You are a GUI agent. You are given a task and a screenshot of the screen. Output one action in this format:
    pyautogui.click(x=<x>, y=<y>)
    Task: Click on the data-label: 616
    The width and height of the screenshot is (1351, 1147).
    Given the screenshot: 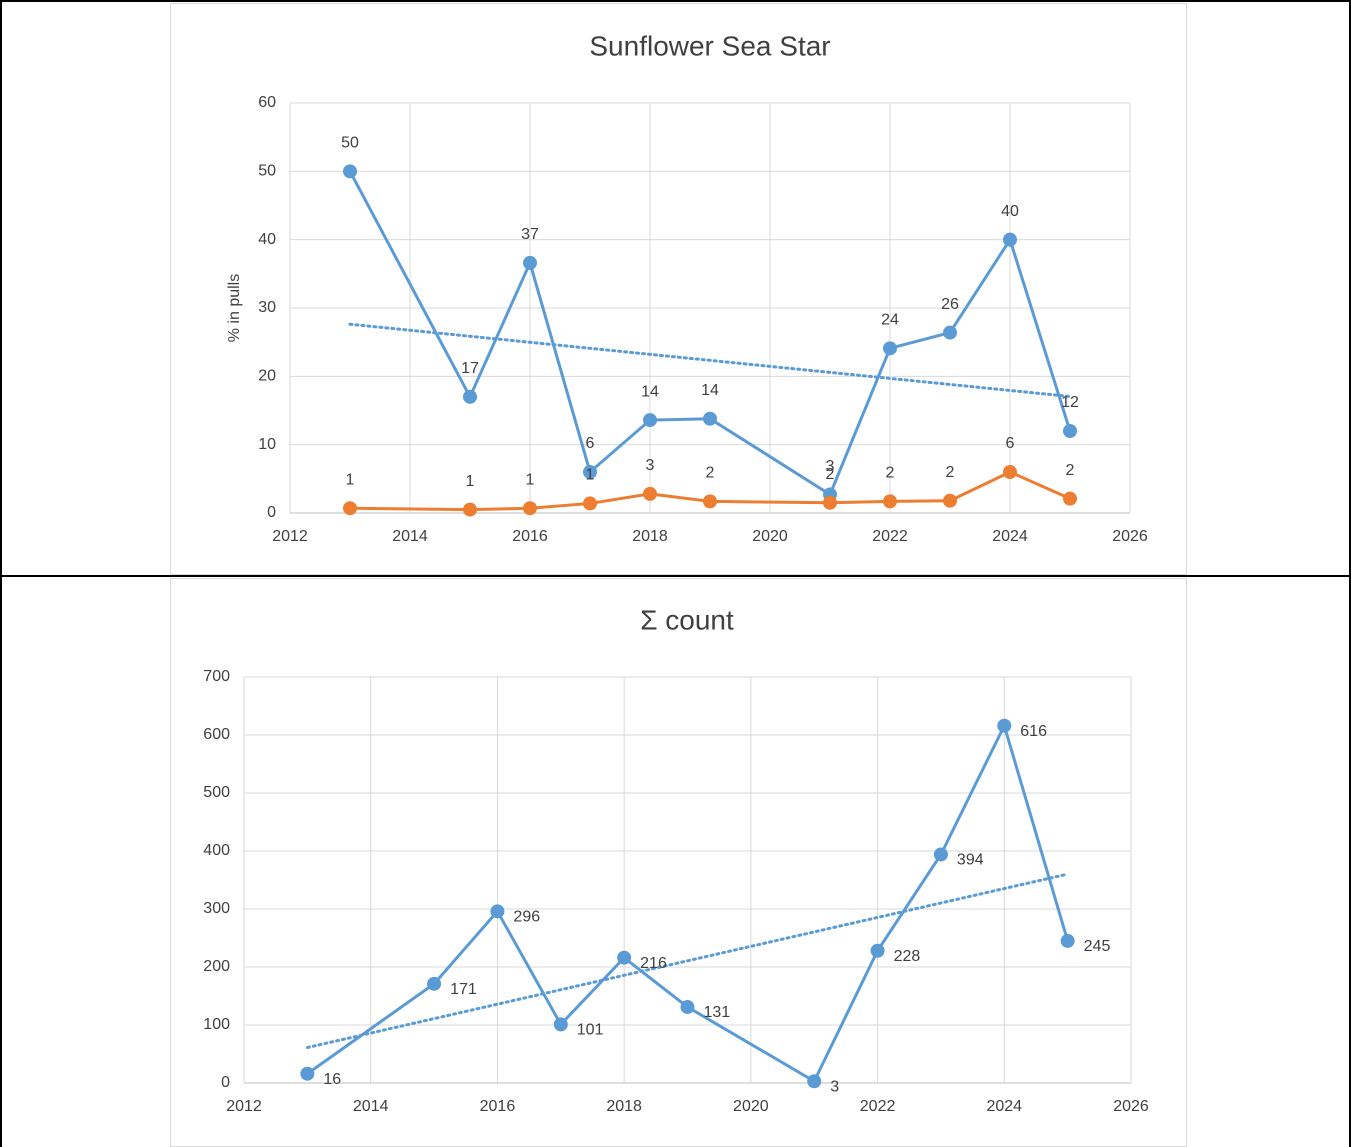 What is the action you would take?
    pyautogui.click(x=1033, y=731)
    